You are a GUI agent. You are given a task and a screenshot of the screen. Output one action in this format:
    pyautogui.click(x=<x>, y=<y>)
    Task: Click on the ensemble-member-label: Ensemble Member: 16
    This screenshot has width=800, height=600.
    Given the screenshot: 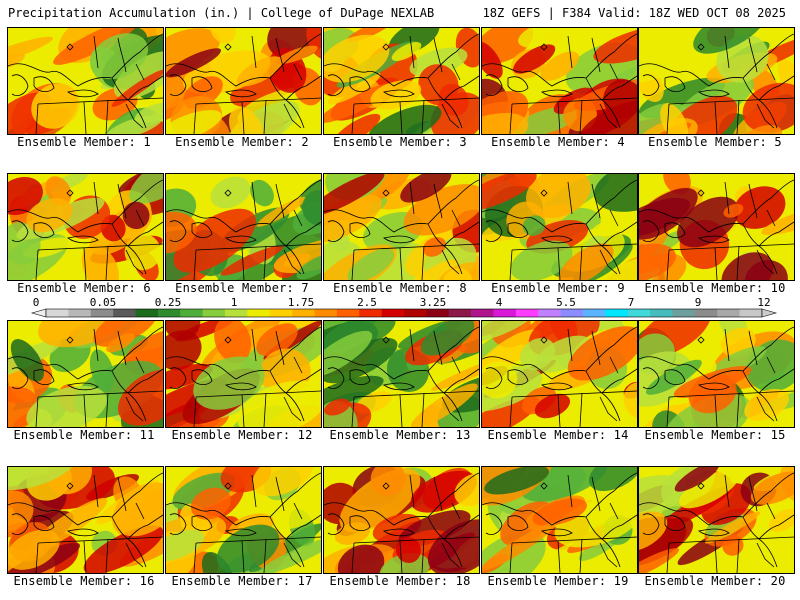 What is the action you would take?
    pyautogui.click(x=84, y=581)
    